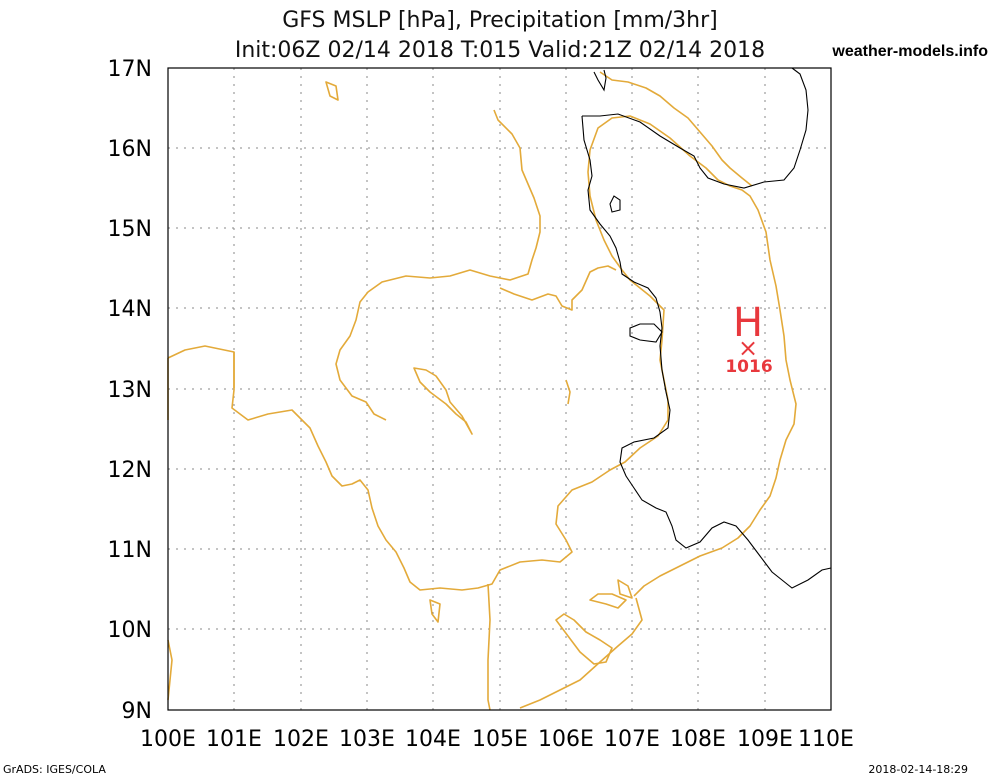  I want to click on lon-label: 110E, so click(826, 739).